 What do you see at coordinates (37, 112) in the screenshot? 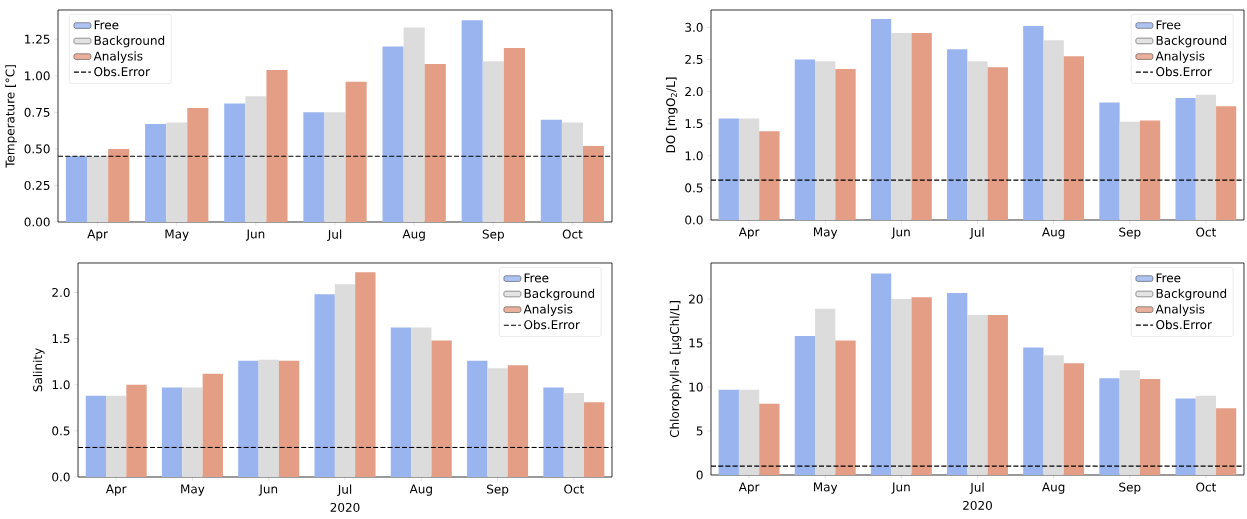
I see `y-tick-label: 0.75` at bounding box center [37, 112].